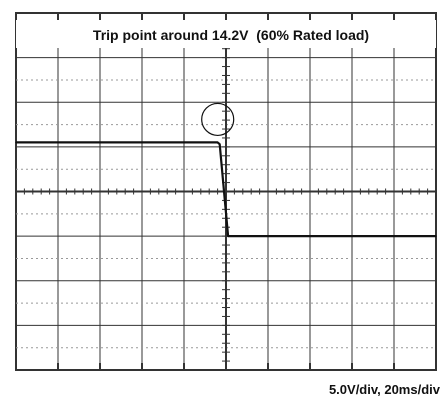  Describe the element at coordinates (385, 389) in the screenshot. I see `scale-label: 5.0V/div, 20ms/div` at that location.